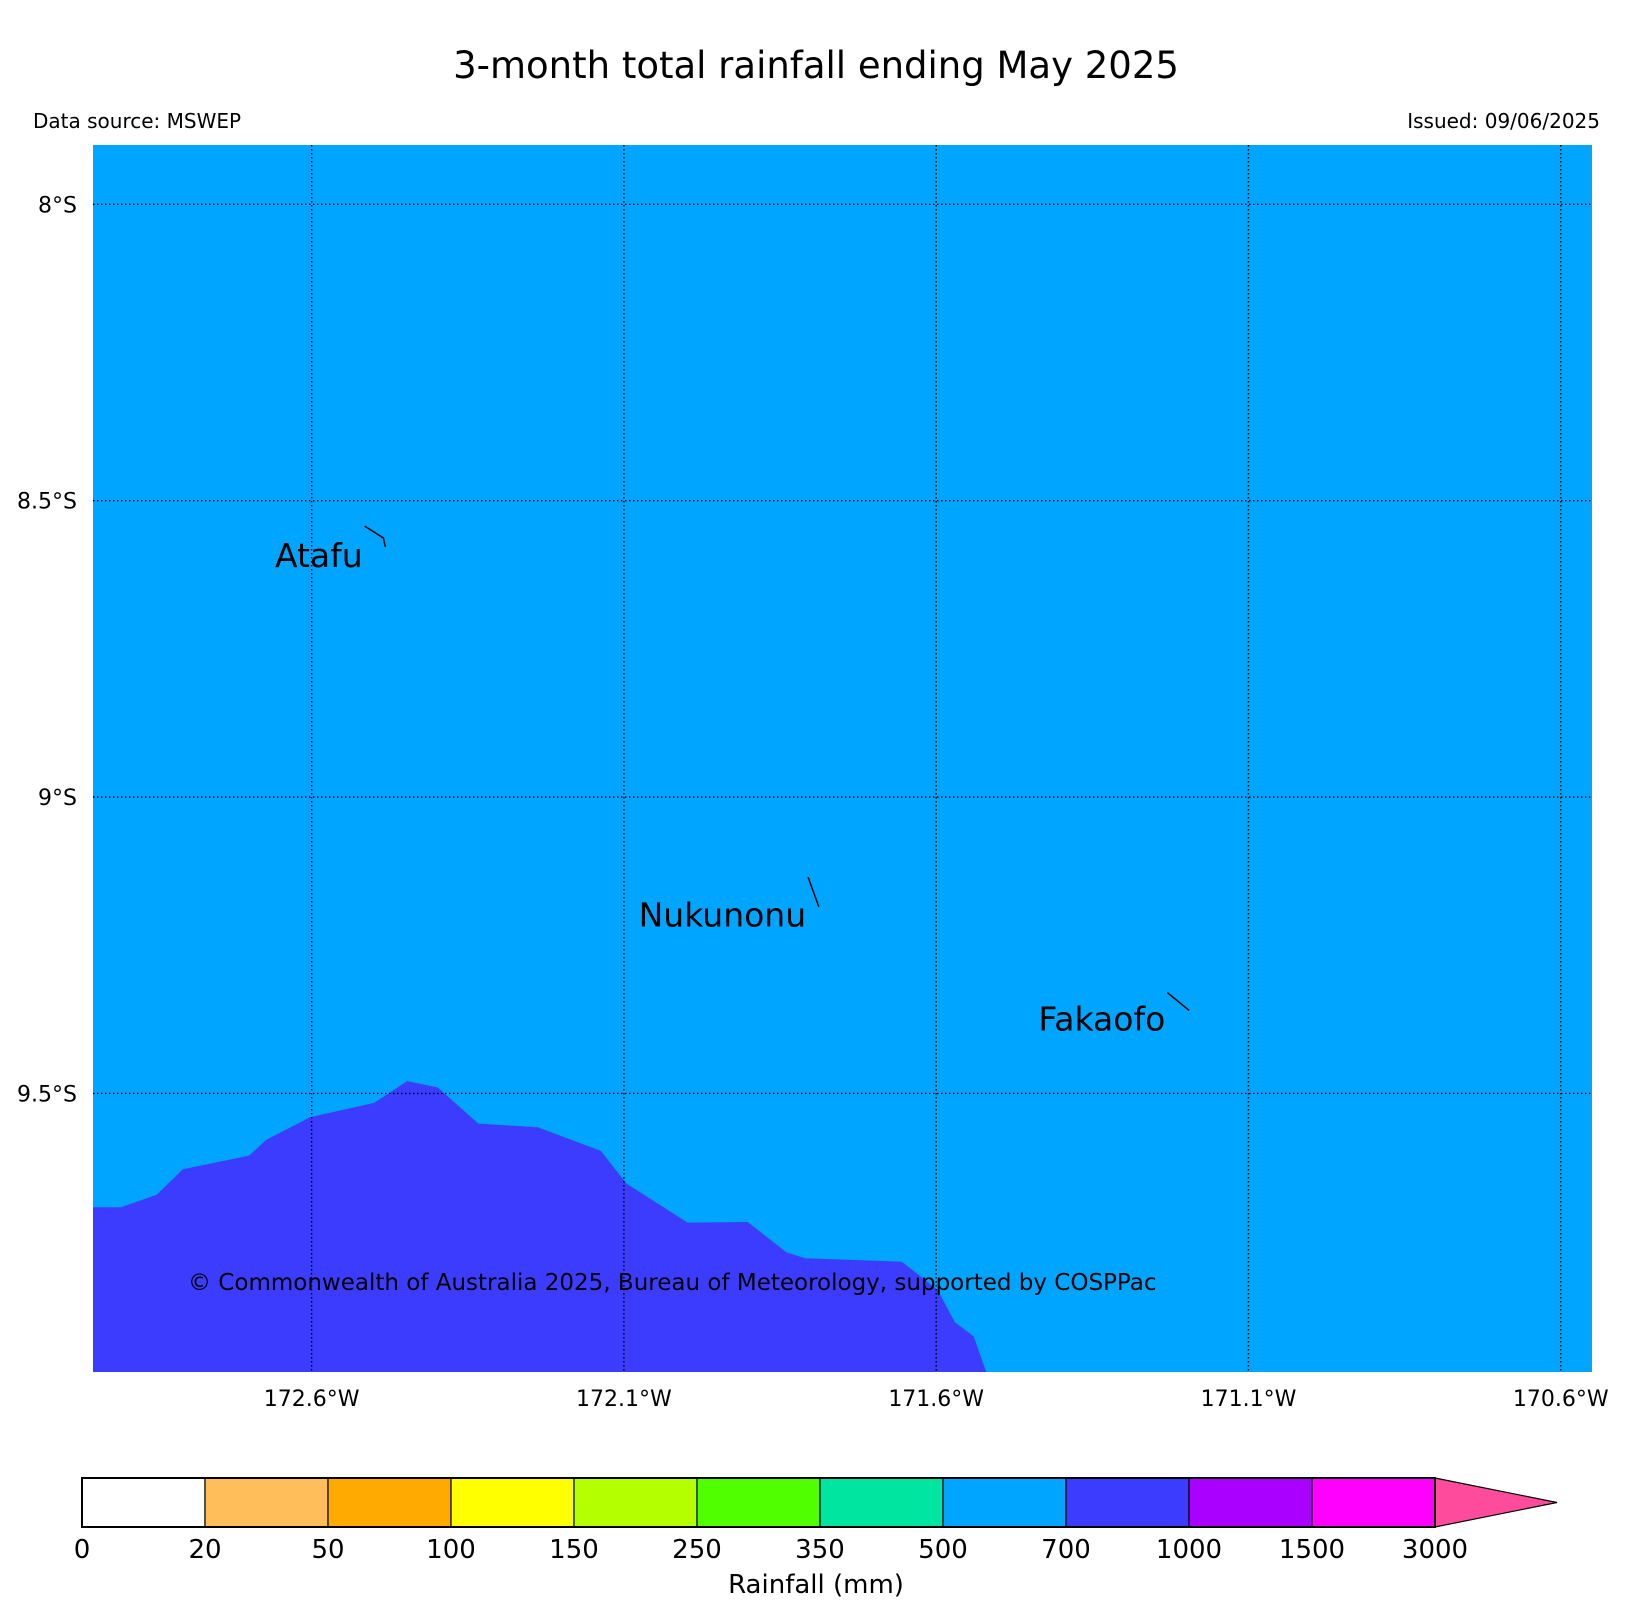 The width and height of the screenshot is (1632, 1609). What do you see at coordinates (375, 536) in the screenshot?
I see `coastline-atafu` at bounding box center [375, 536].